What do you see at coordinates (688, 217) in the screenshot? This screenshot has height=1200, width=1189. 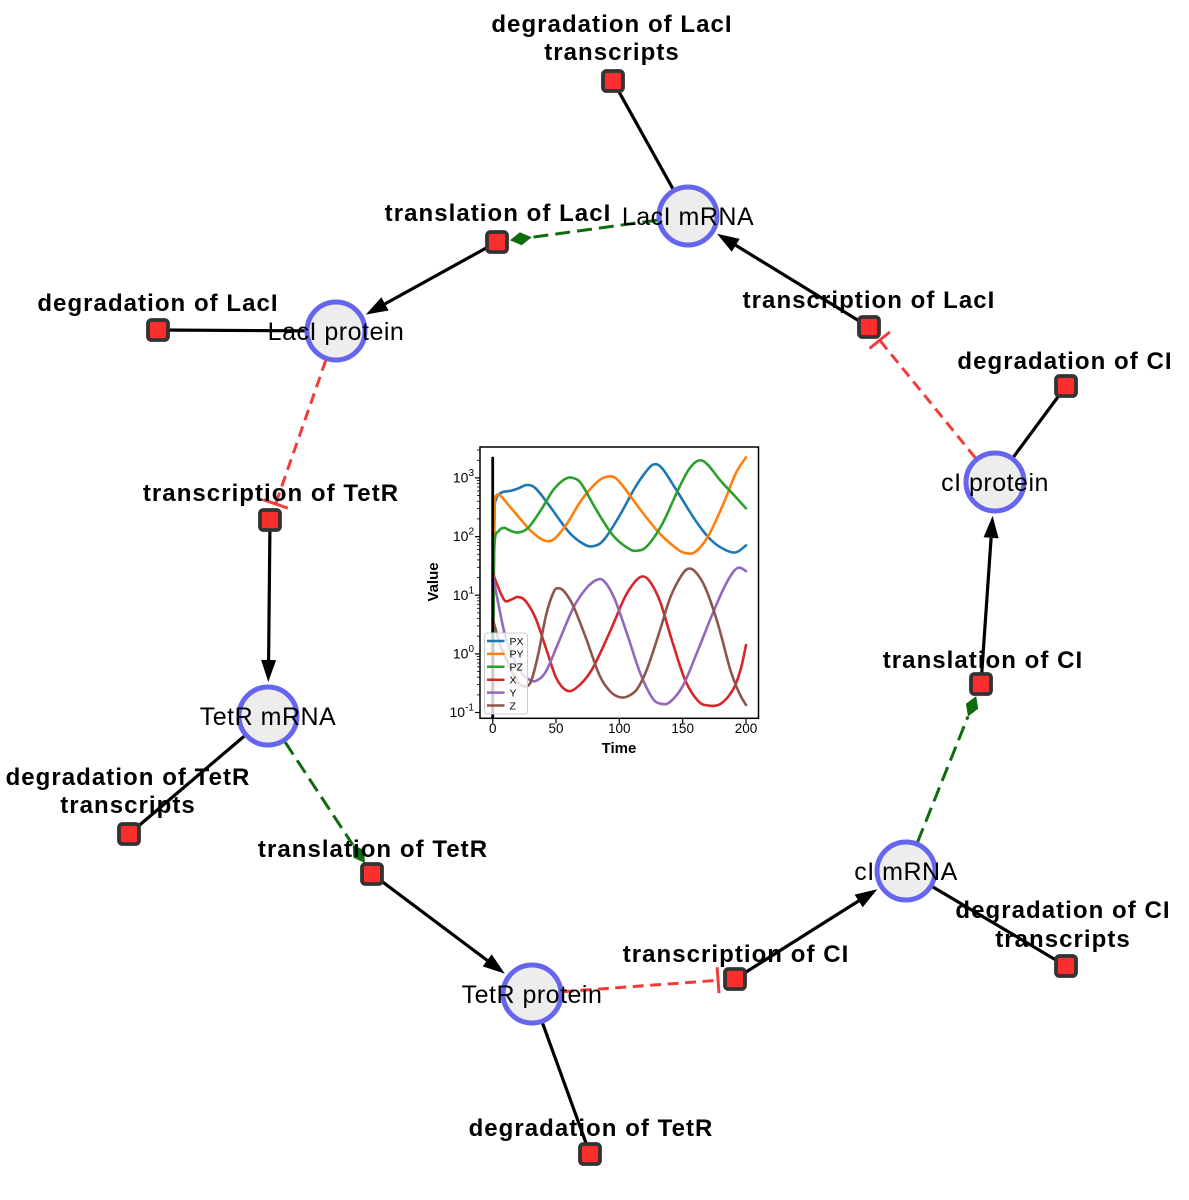 I see `svg-text: LacI mRNA` at bounding box center [688, 217].